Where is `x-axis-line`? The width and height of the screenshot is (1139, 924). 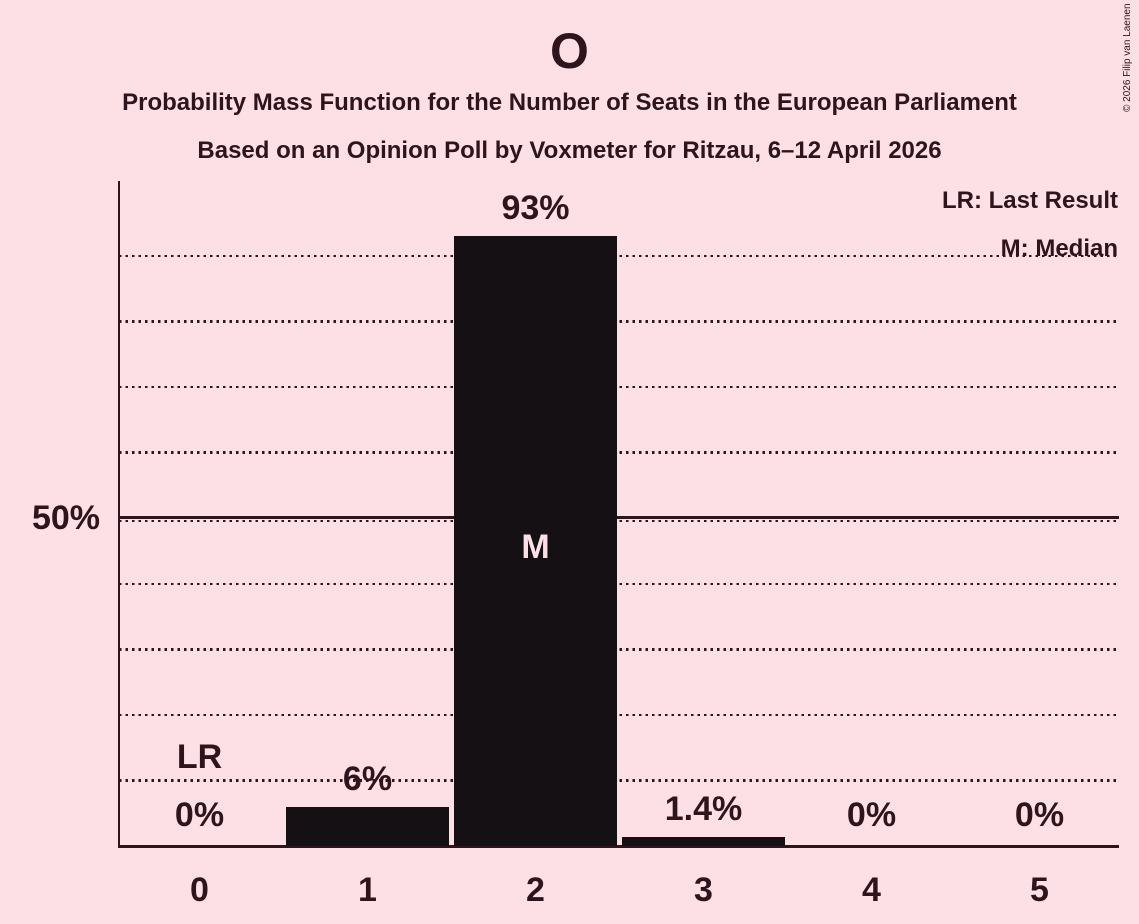
x-axis-line is located at coordinates (618, 846).